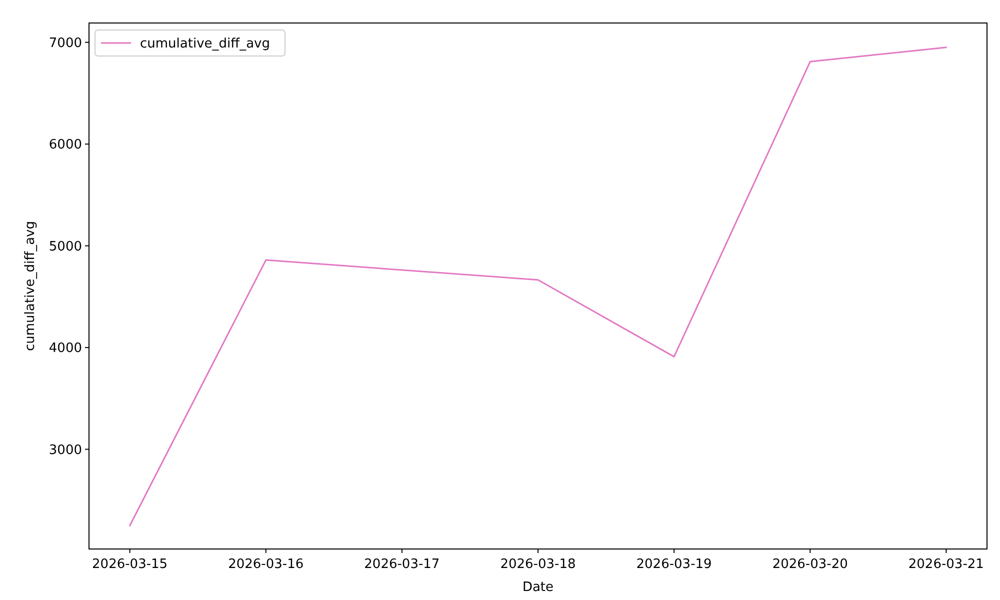 The image size is (1000, 600). What do you see at coordinates (65, 246) in the screenshot?
I see `y-tick-label: 5000` at bounding box center [65, 246].